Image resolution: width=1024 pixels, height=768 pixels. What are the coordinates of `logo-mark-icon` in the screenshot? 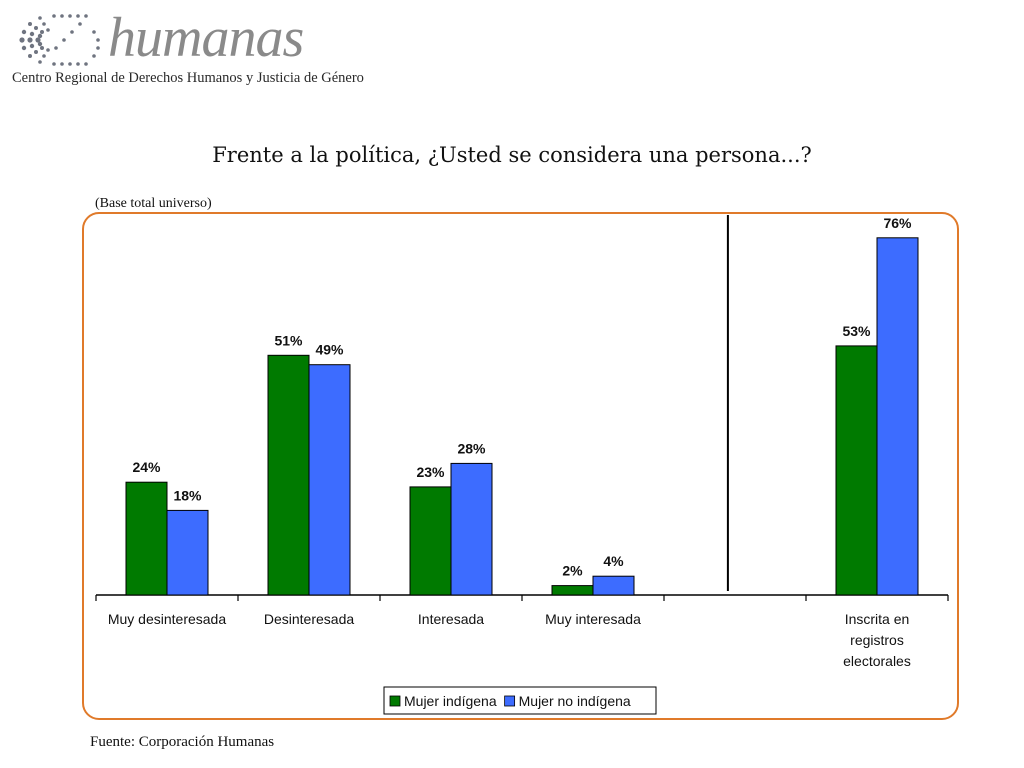 It's located at (59, 40).